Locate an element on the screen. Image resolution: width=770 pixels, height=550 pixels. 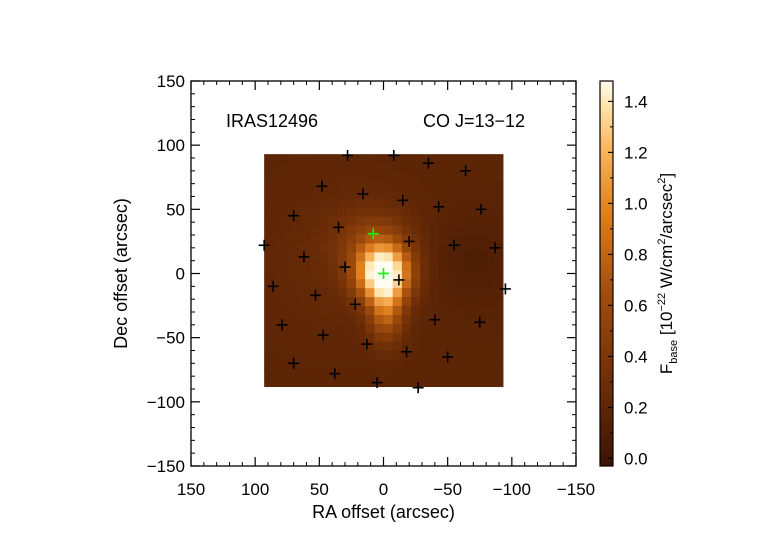
x-tick-label: −50 is located at coordinates (447, 489).